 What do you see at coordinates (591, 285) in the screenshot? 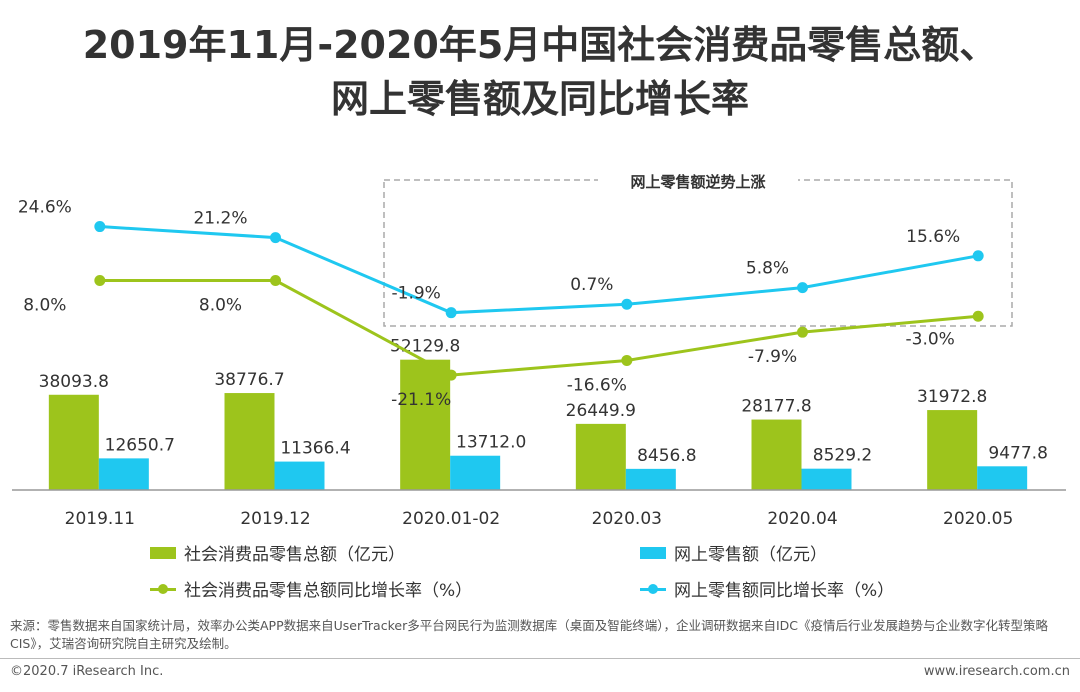
I see `point-label-online-growth: 0.7%` at bounding box center [591, 285].